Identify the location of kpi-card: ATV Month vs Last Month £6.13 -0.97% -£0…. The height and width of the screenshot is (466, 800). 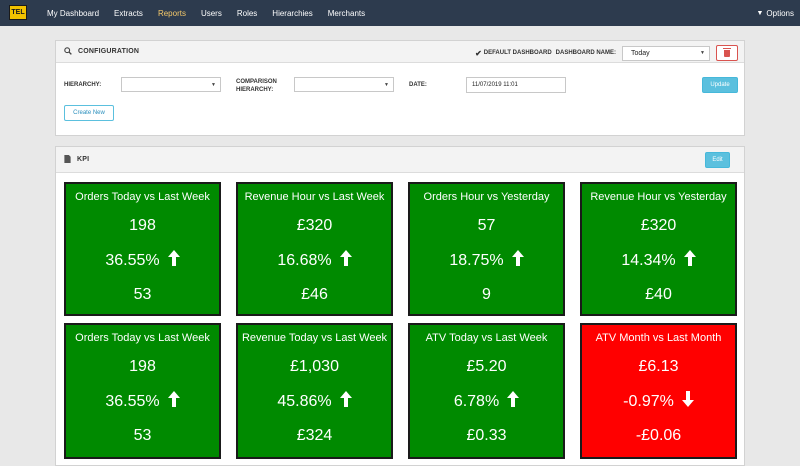
(658, 391).